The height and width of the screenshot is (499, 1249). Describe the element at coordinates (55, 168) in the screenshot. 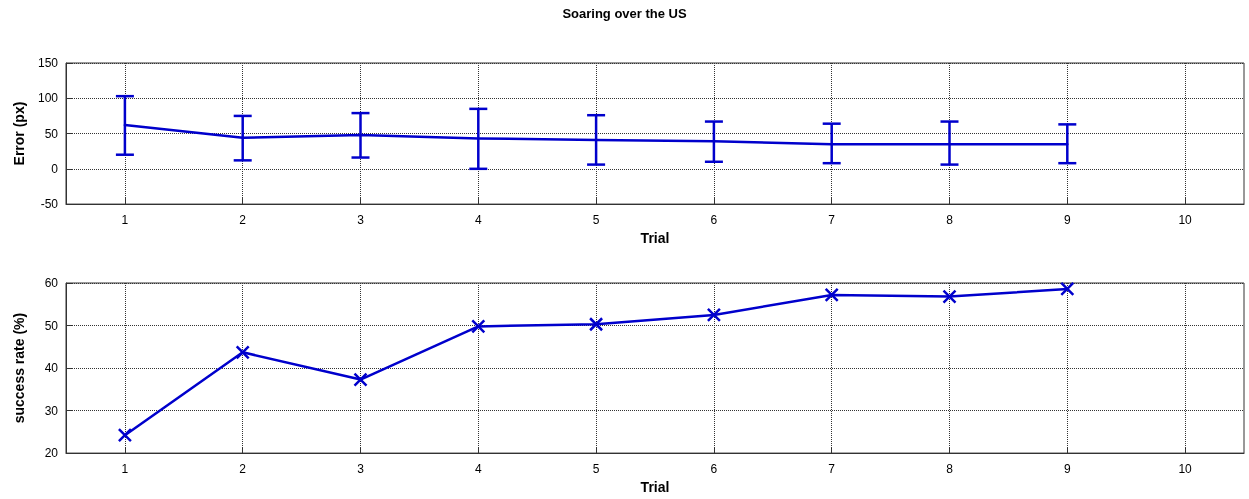

I see `y-tick-label: 0` at that location.